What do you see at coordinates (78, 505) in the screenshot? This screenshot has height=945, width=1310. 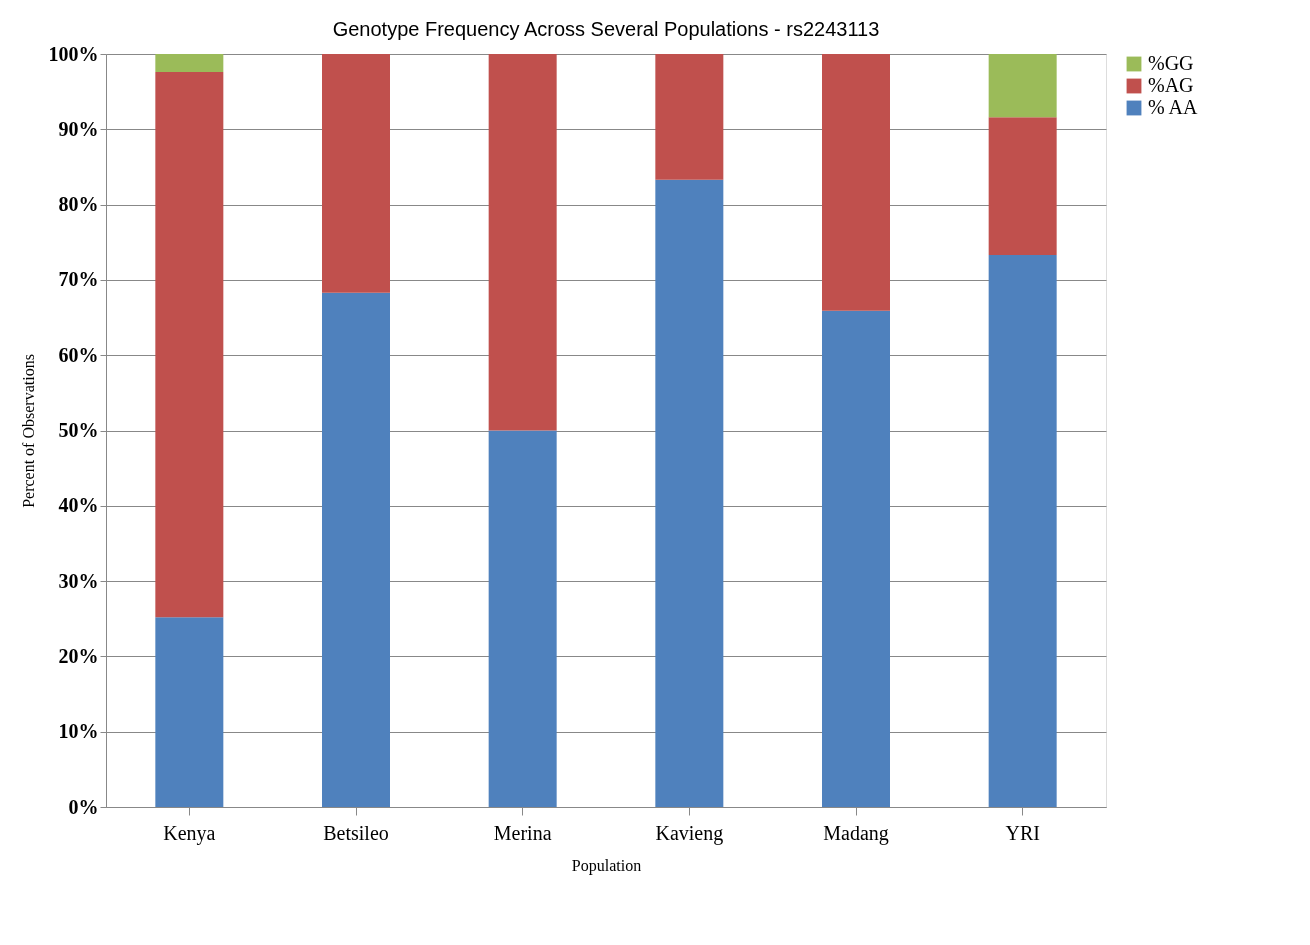 I see `y-tick-label: 40%` at bounding box center [78, 505].